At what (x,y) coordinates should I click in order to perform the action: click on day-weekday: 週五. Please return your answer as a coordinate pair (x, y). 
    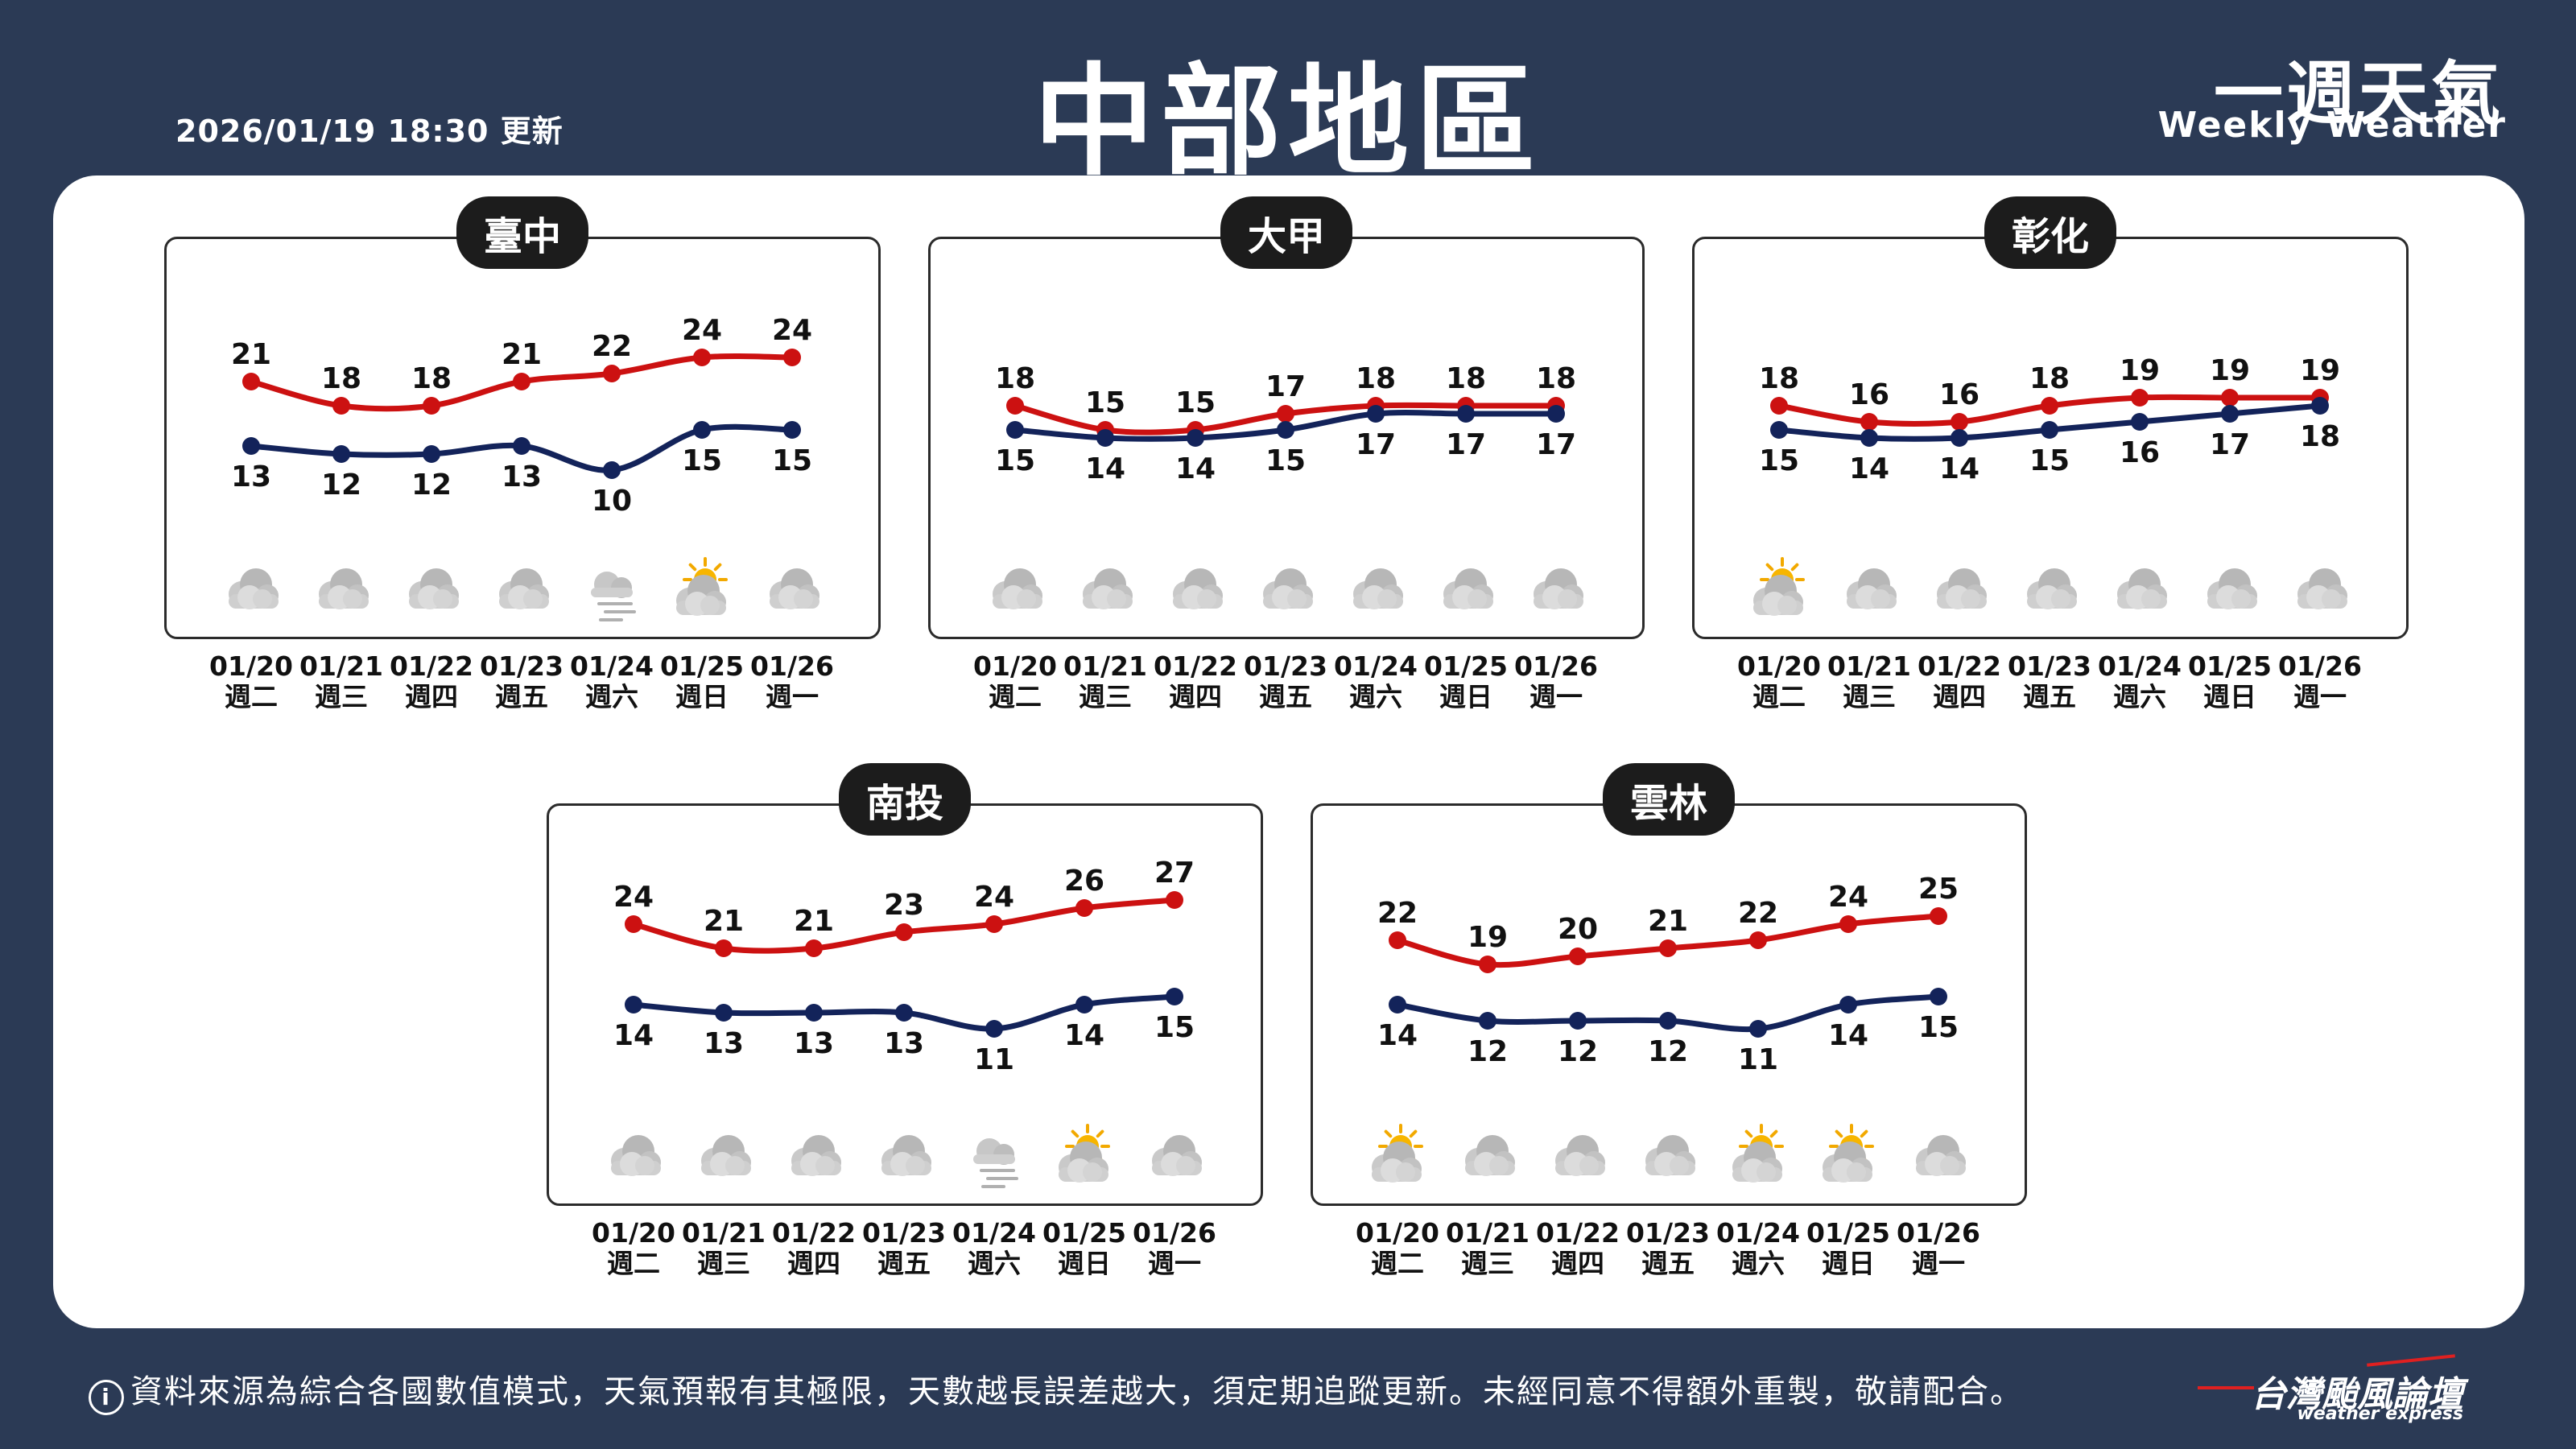
    Looking at the image, I should click on (1668, 1263).